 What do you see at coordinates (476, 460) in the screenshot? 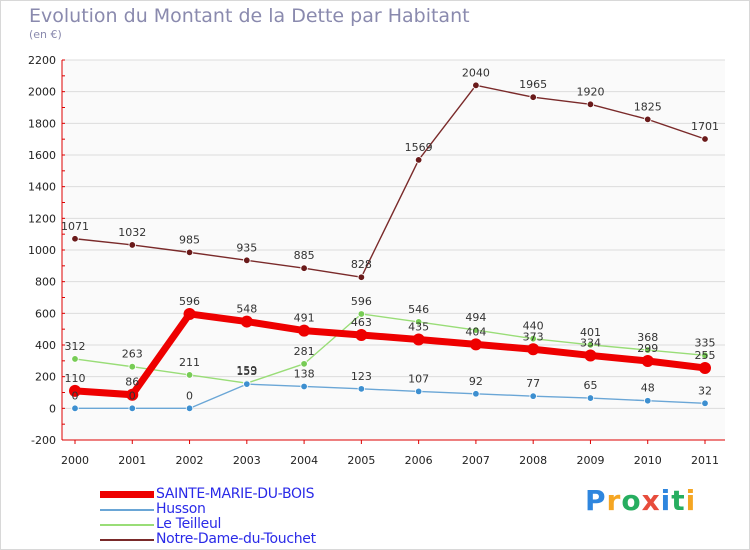
I see `x-tick-label: 2007` at bounding box center [476, 460].